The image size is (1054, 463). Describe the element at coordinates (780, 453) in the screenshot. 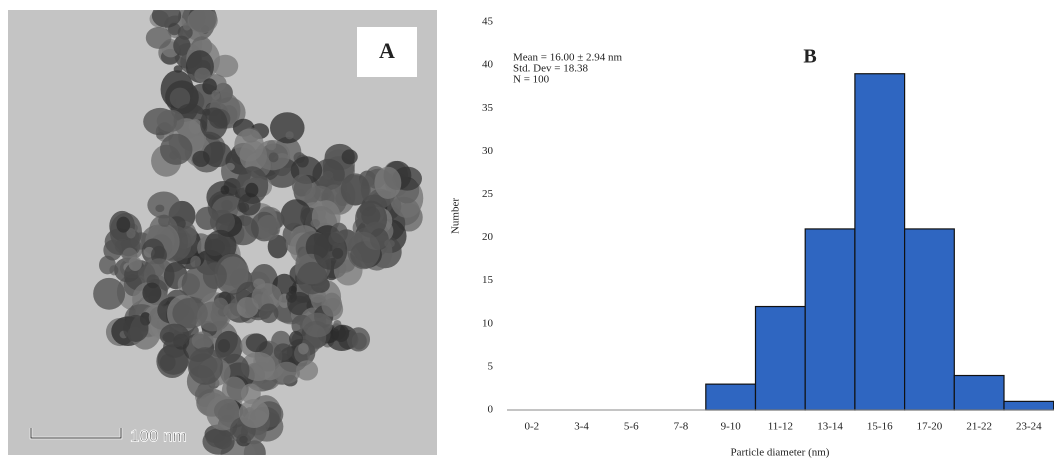

I see `x-axis-label: Particle diameter (nm)` at that location.